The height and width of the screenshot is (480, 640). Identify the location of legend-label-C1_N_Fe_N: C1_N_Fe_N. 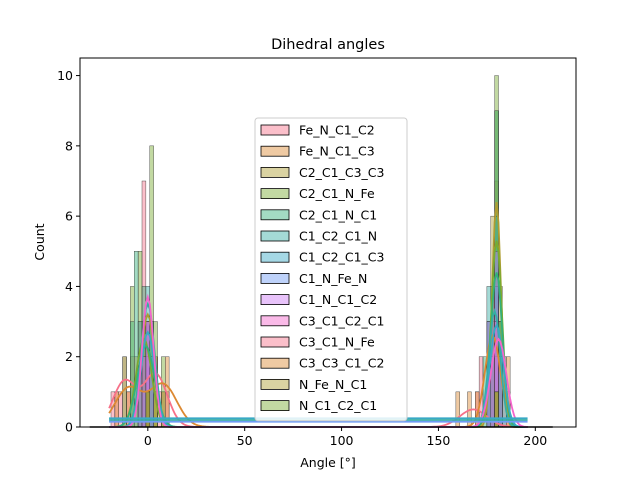
(333, 278).